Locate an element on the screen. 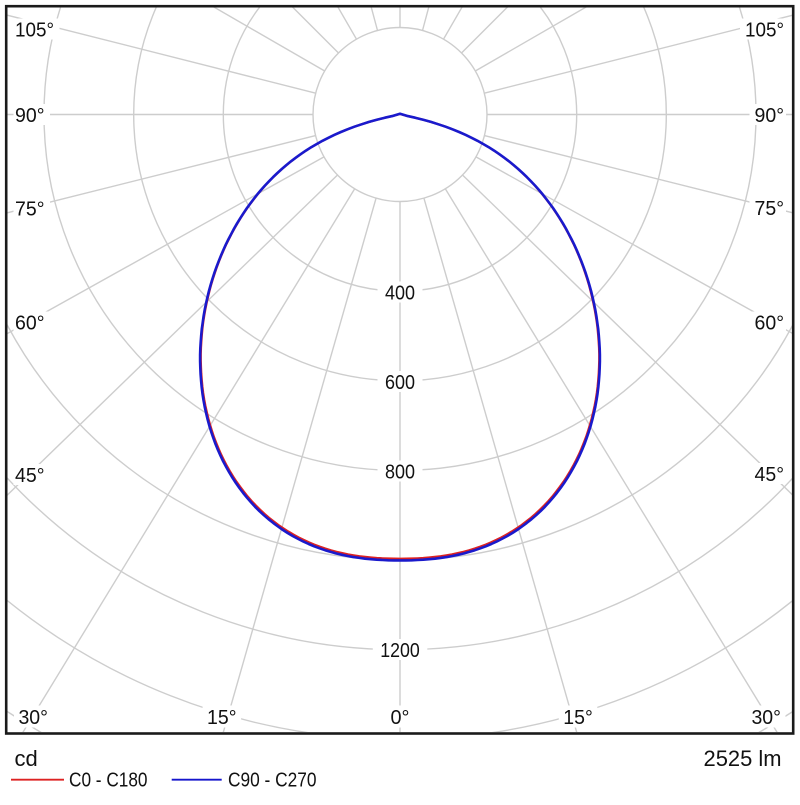 The height and width of the screenshot is (805, 800). svg-text: 400 is located at coordinates (400, 293).